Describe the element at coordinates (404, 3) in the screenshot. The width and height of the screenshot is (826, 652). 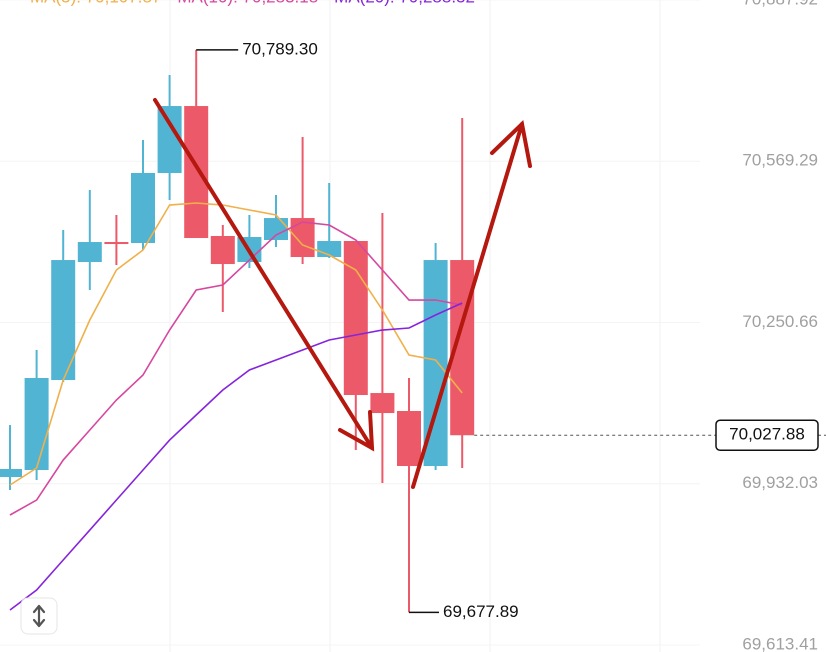
I see `legend-entry: MA(20): 70,288.52` at that location.